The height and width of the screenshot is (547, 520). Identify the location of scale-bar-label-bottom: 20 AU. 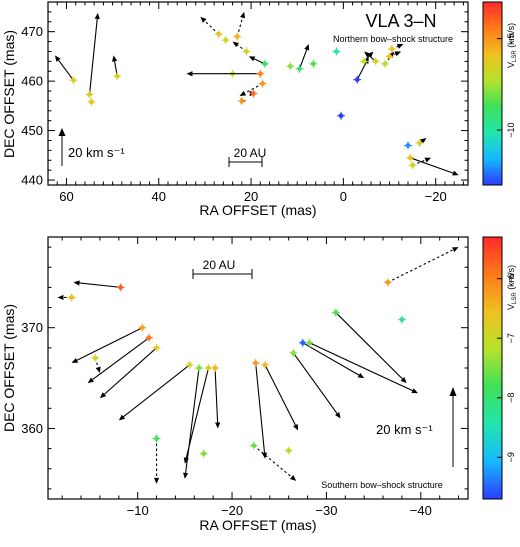
(219, 265).